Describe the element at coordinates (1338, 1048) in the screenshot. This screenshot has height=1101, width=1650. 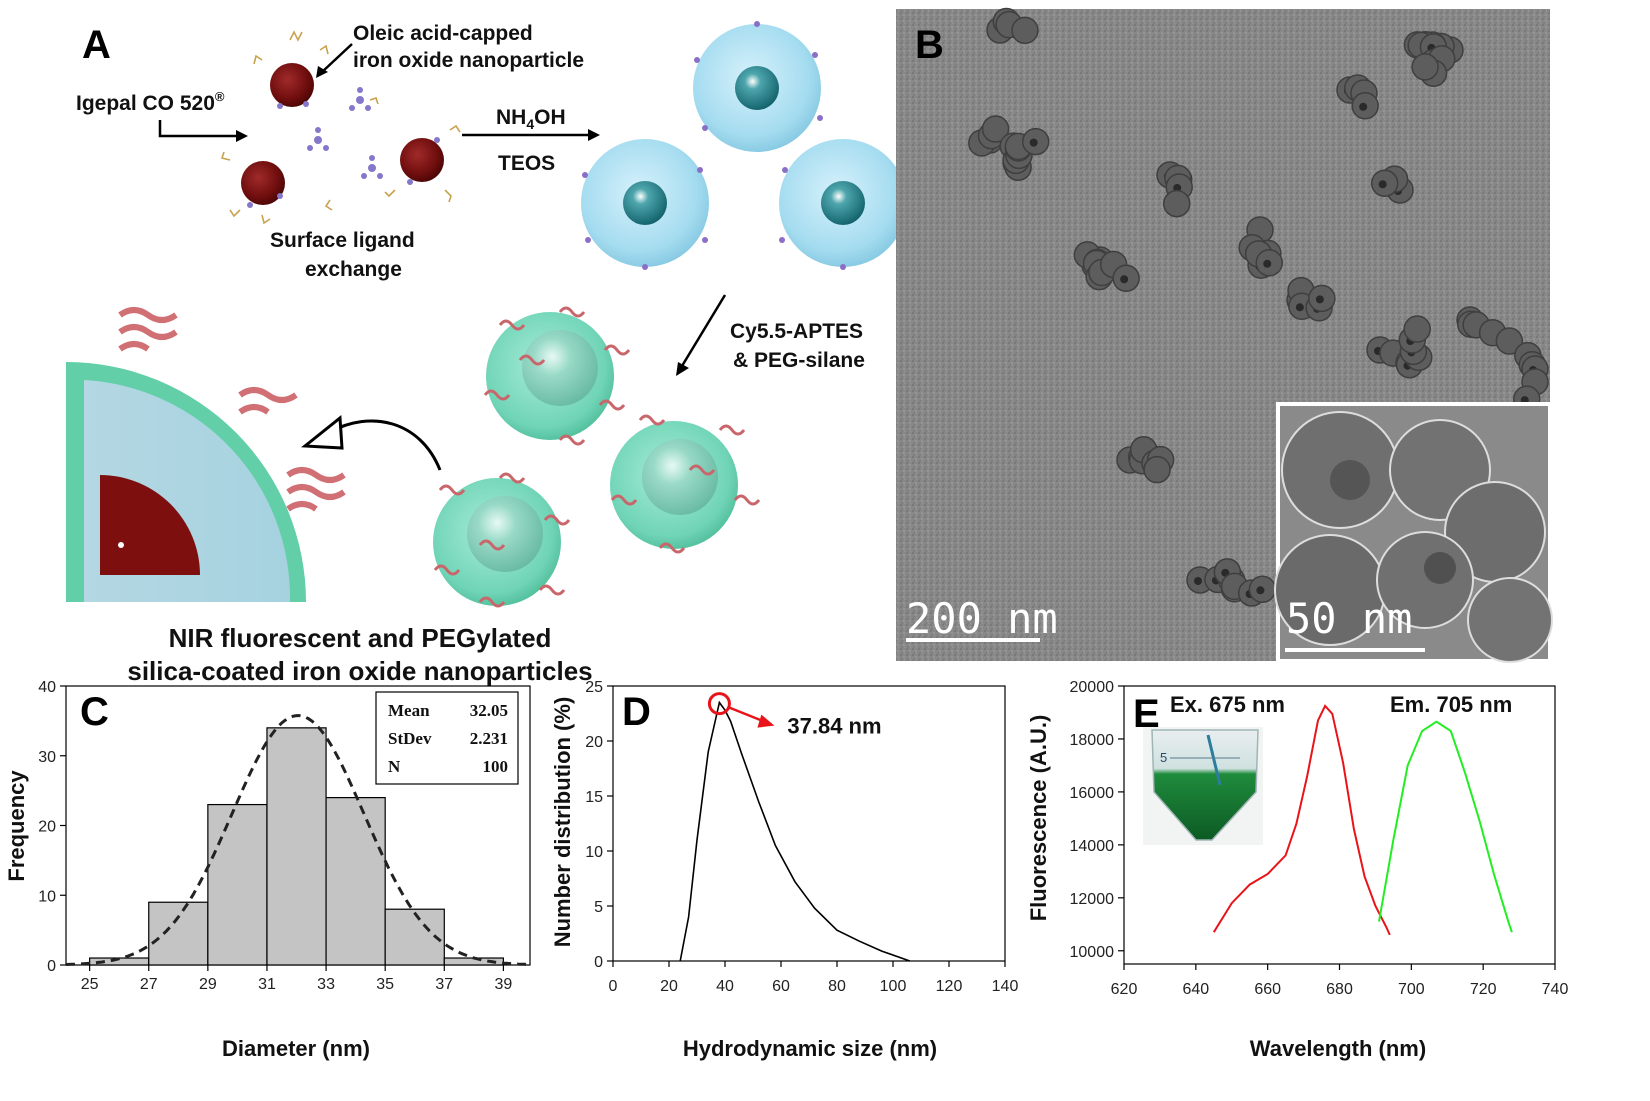
I see `panel-e-xlabel: Wavelength (nm)` at that location.